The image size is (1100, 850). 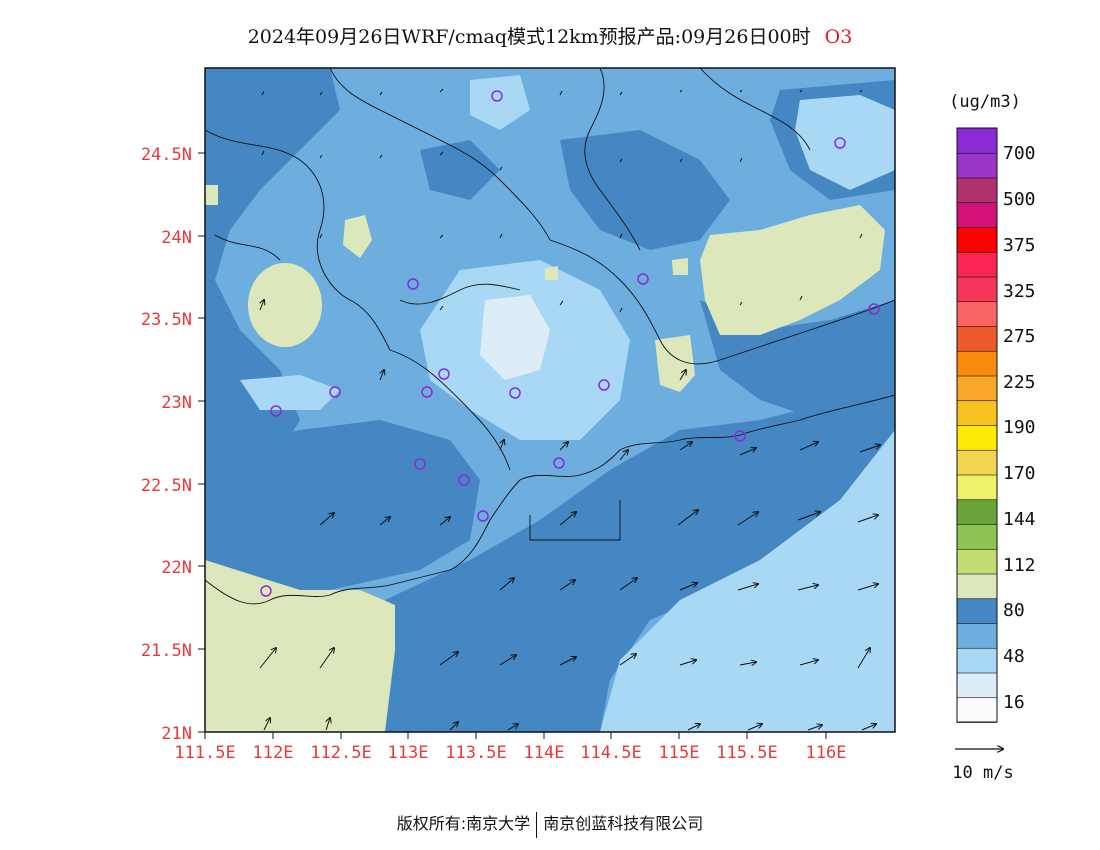 I want to click on lon-label: 112E, so click(x=273, y=753).